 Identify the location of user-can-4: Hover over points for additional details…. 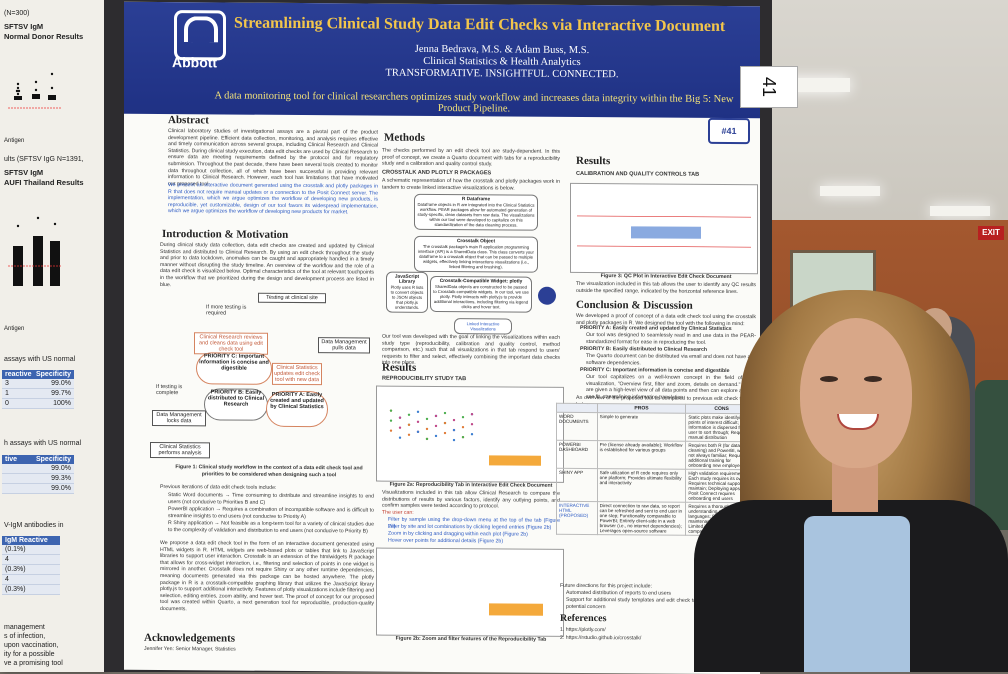
(446, 541).